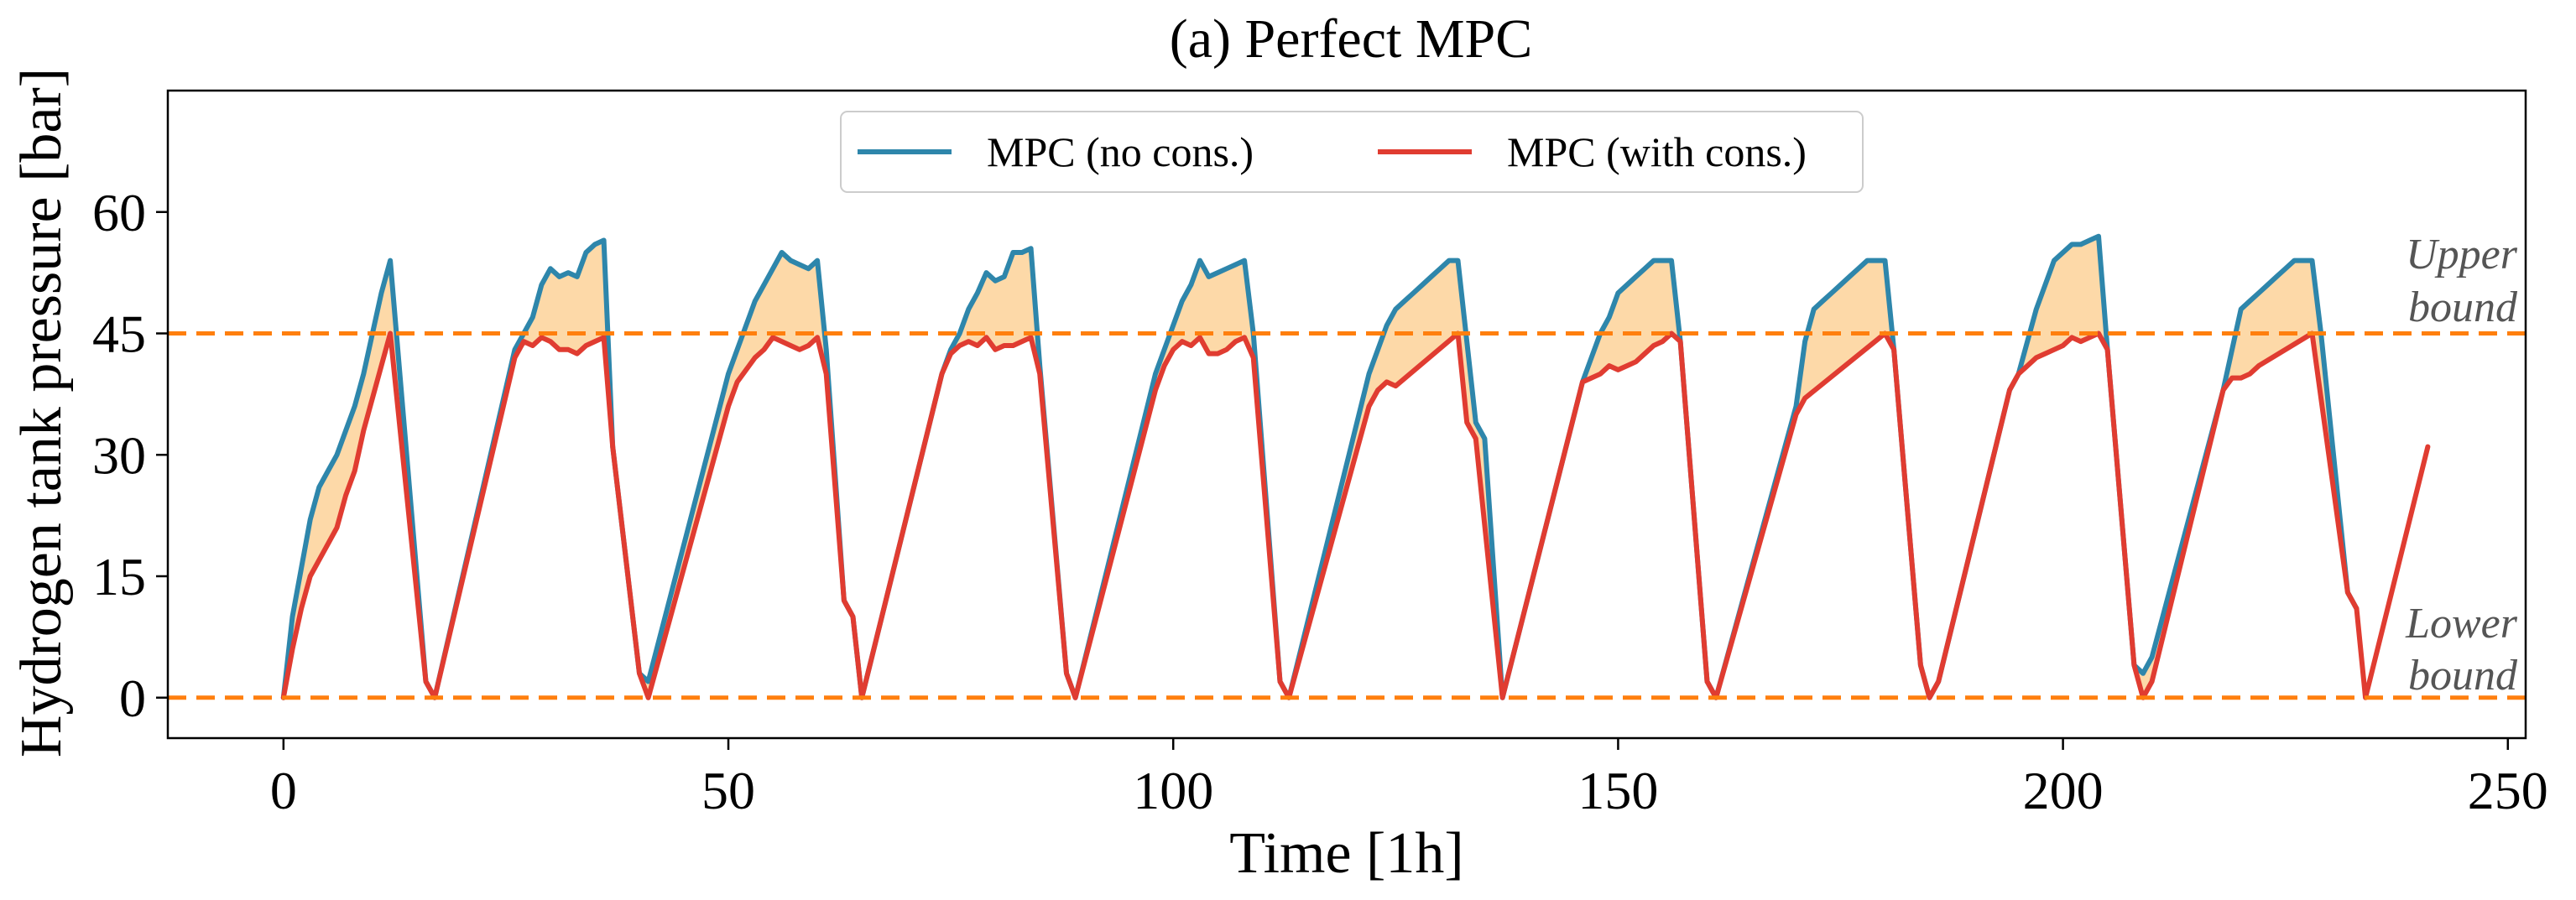  Describe the element at coordinates (119, 455) in the screenshot. I see `y-tick-label: 30` at that location.